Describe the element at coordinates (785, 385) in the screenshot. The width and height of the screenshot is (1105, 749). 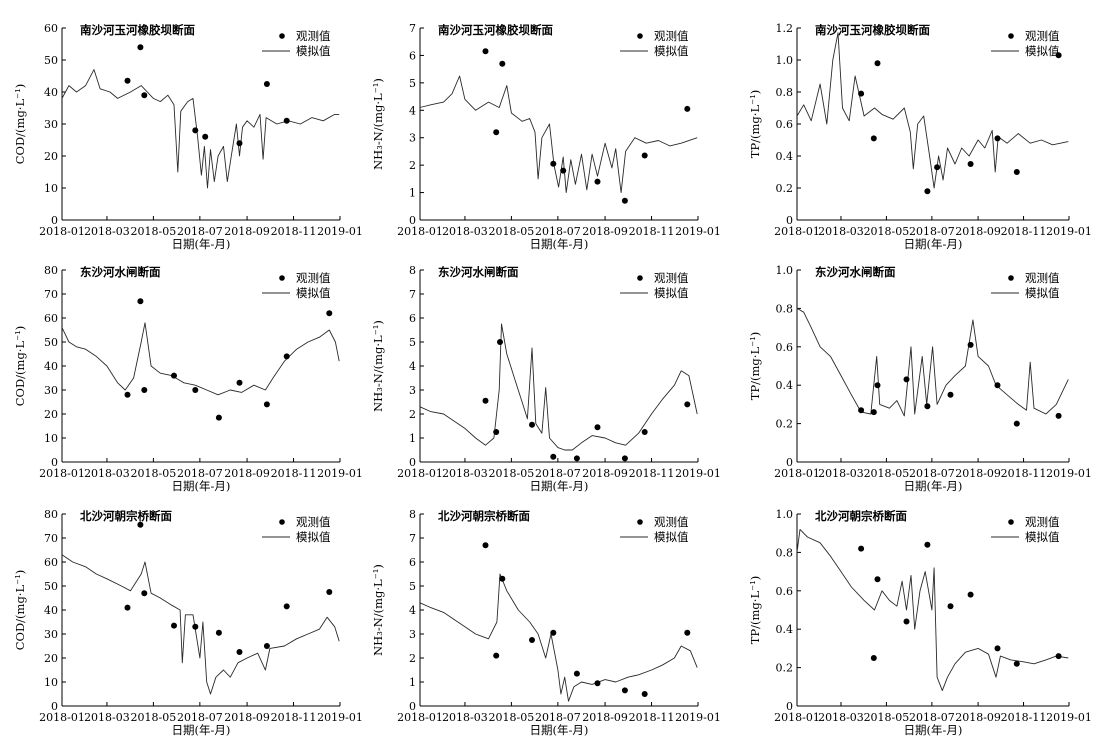
I see `y-tick-label: 0.4` at that location.